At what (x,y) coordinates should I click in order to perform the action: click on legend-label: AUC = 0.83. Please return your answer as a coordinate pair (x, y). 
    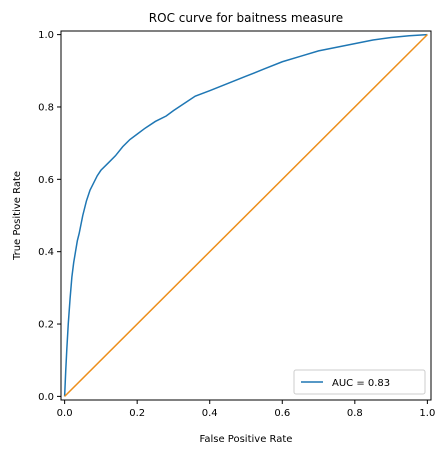
    Looking at the image, I should click on (361, 383).